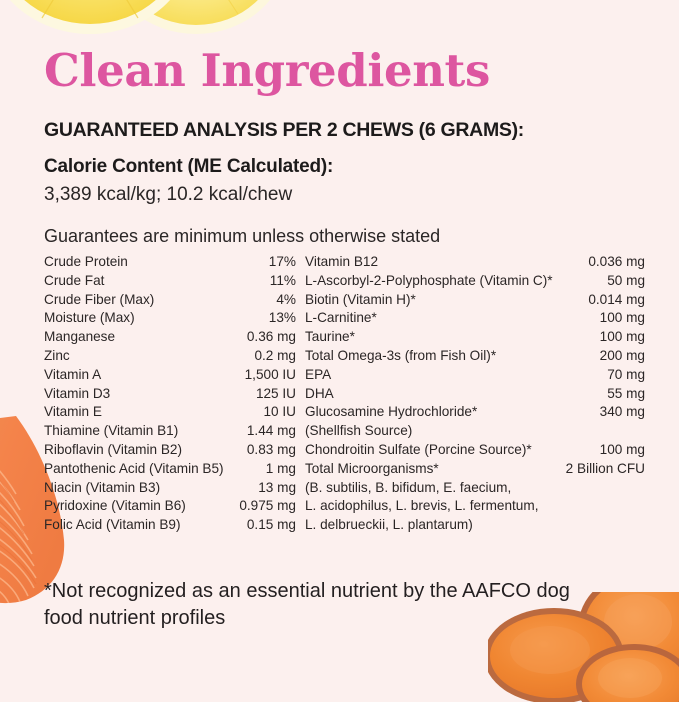 Image resolution: width=679 pixels, height=702 pixels. What do you see at coordinates (341, 318) in the screenshot?
I see `nutrient-name: L-Carnitine*` at bounding box center [341, 318].